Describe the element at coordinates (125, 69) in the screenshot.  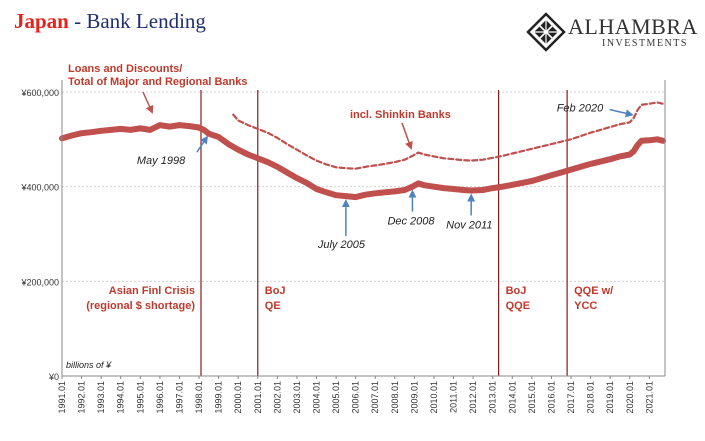
I see `series-major-label: Loans and Discounts/` at that location.